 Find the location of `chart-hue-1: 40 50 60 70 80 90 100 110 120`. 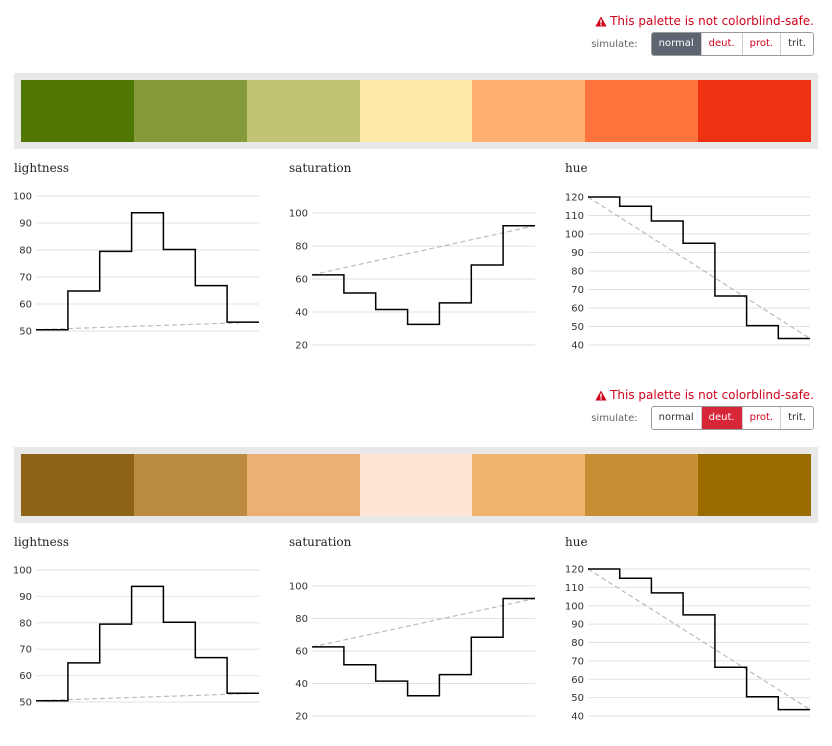

chart-hue-1: 40 50 60 70 80 90 100 110 120 is located at coordinates (688, 272).